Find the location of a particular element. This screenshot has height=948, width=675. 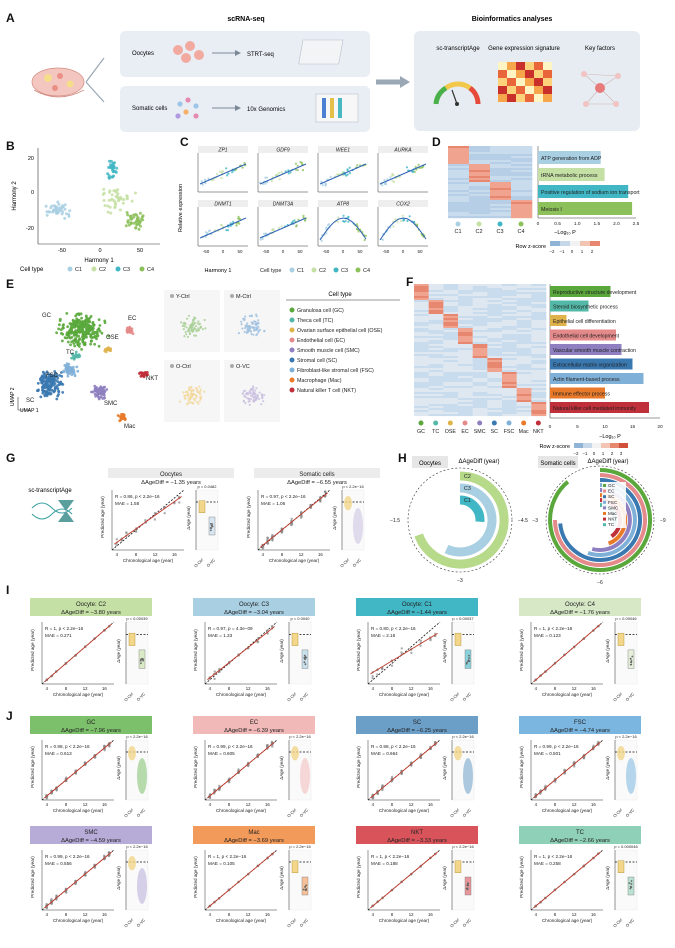

fit-line is located at coordinates (241, 653).